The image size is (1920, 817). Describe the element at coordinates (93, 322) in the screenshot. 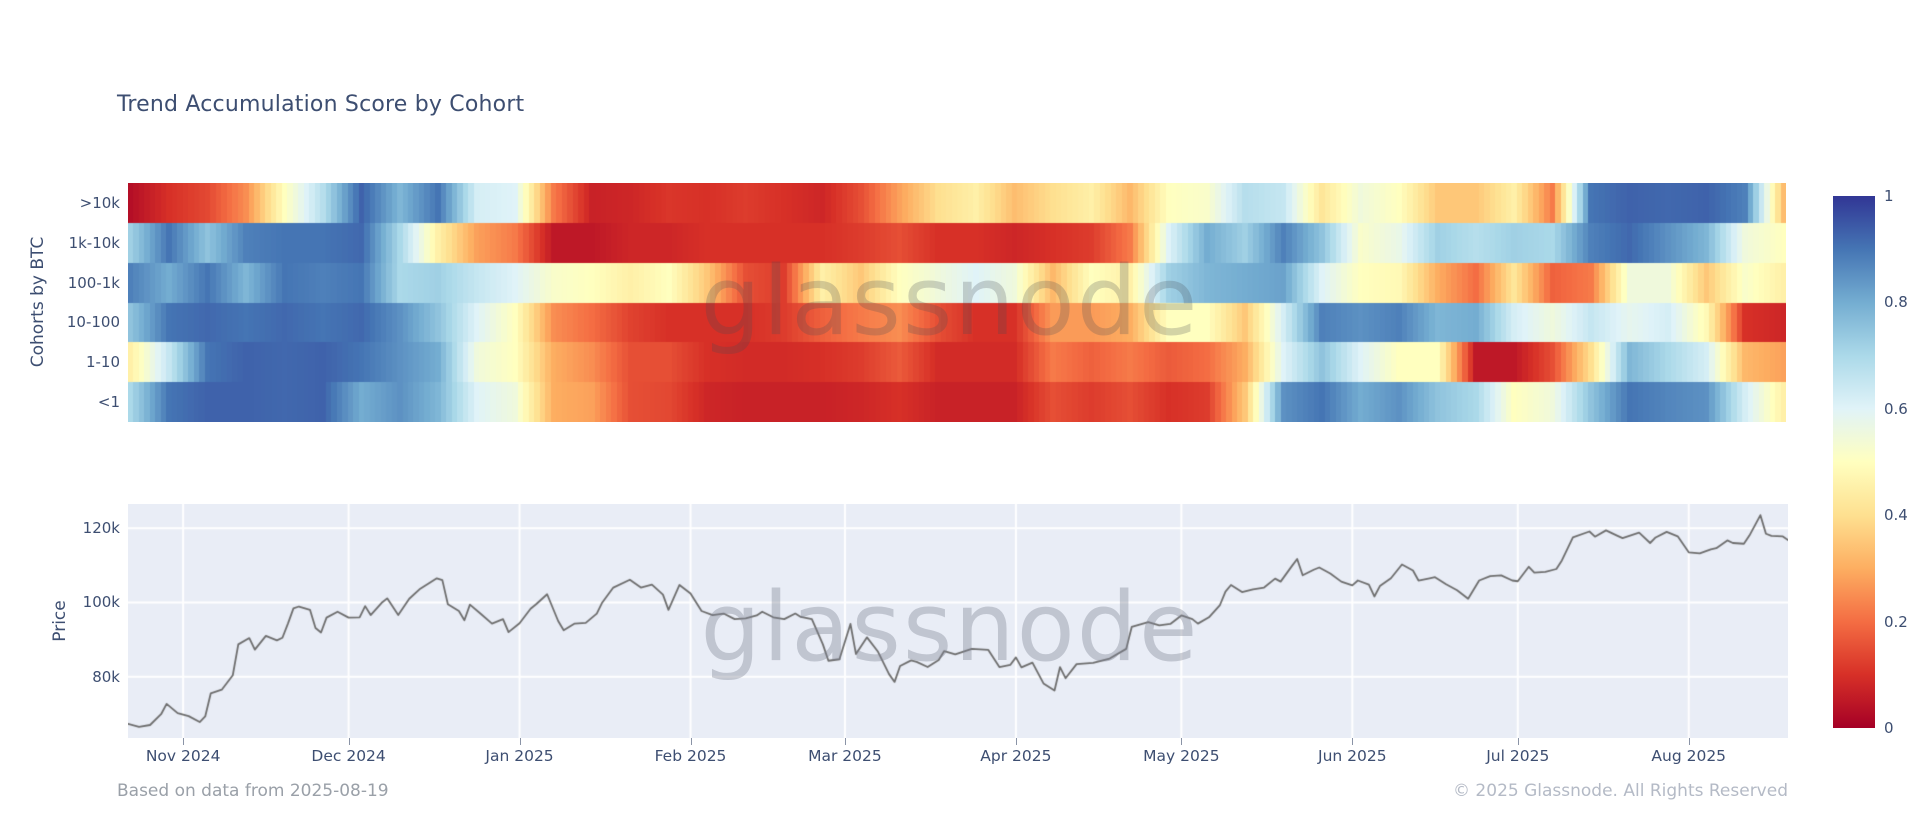

I see `heatmap-row-label: 10-100` at that location.